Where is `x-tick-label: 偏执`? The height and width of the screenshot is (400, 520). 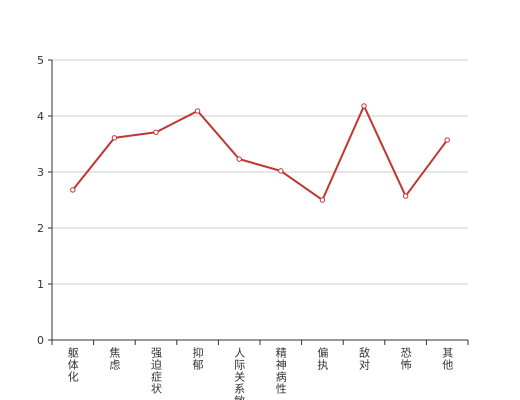
x-tick-label: 偏执 is located at coordinates (322, 358).